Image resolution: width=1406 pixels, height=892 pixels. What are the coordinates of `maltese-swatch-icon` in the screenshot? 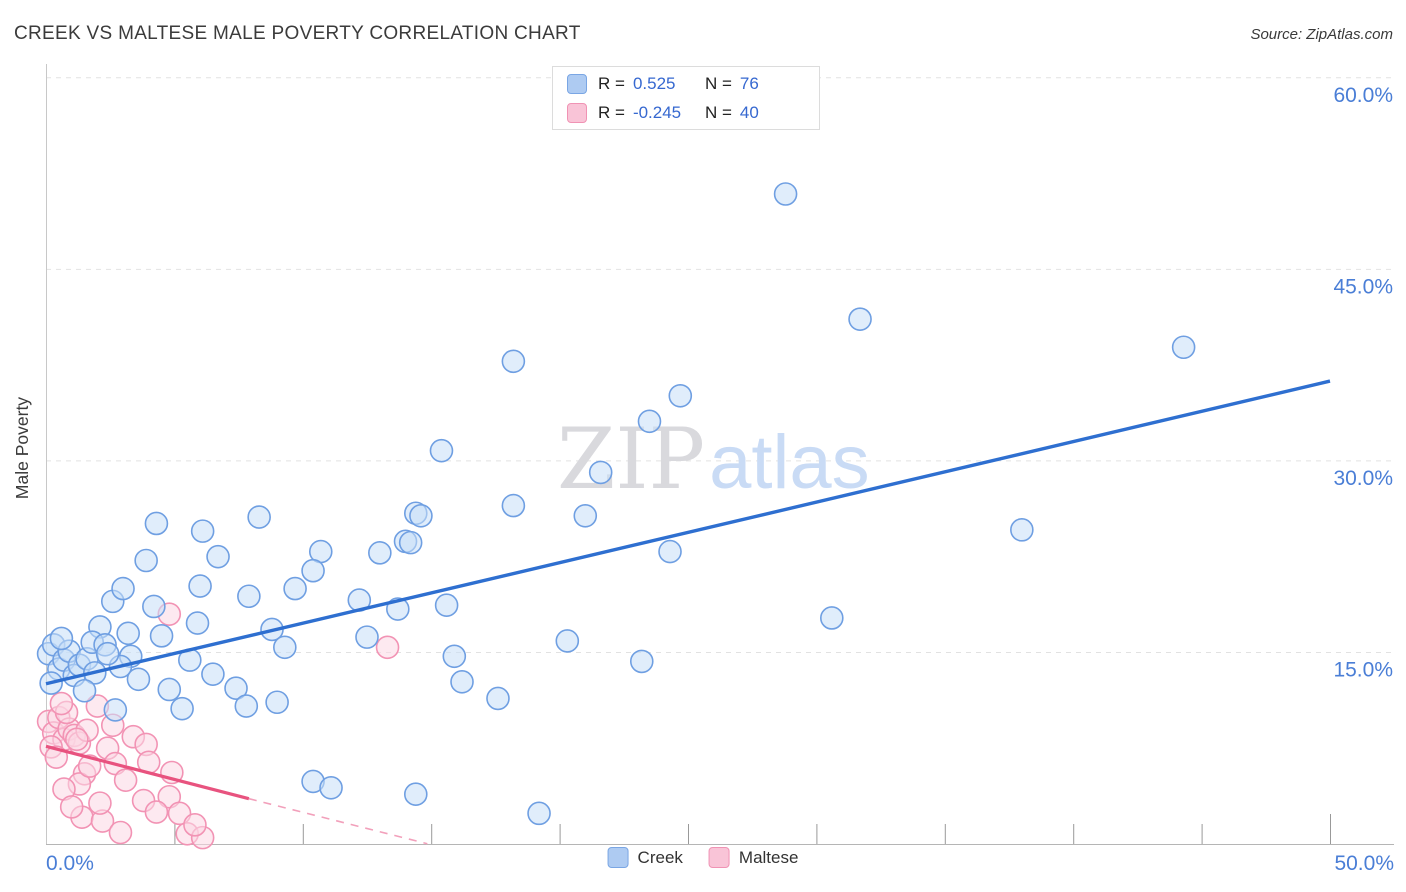 It's located at (577, 112).